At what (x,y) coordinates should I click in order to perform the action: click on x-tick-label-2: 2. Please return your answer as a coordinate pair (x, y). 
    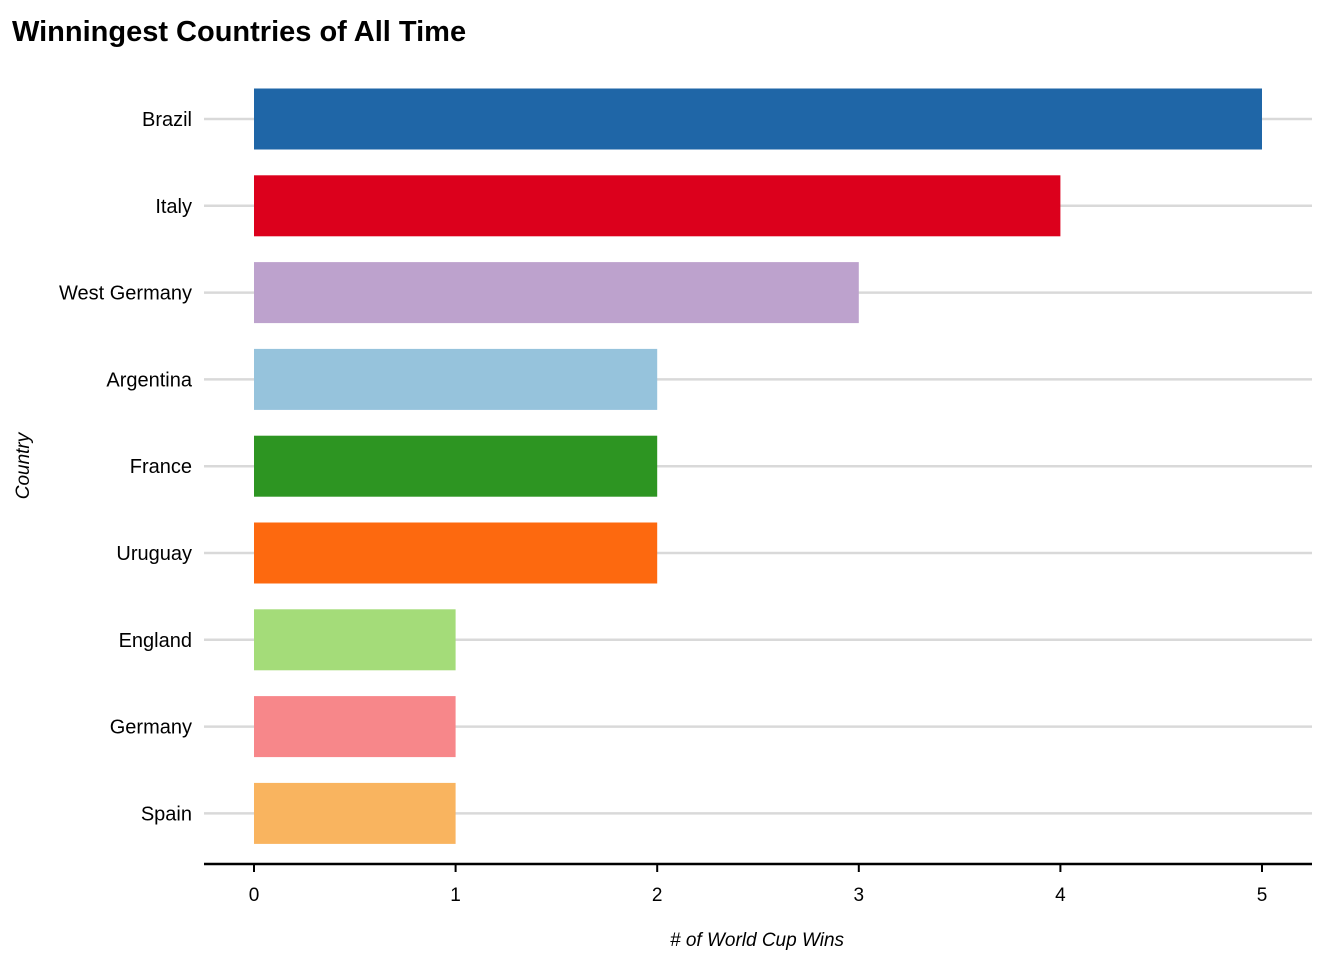
    Looking at the image, I should click on (657, 895).